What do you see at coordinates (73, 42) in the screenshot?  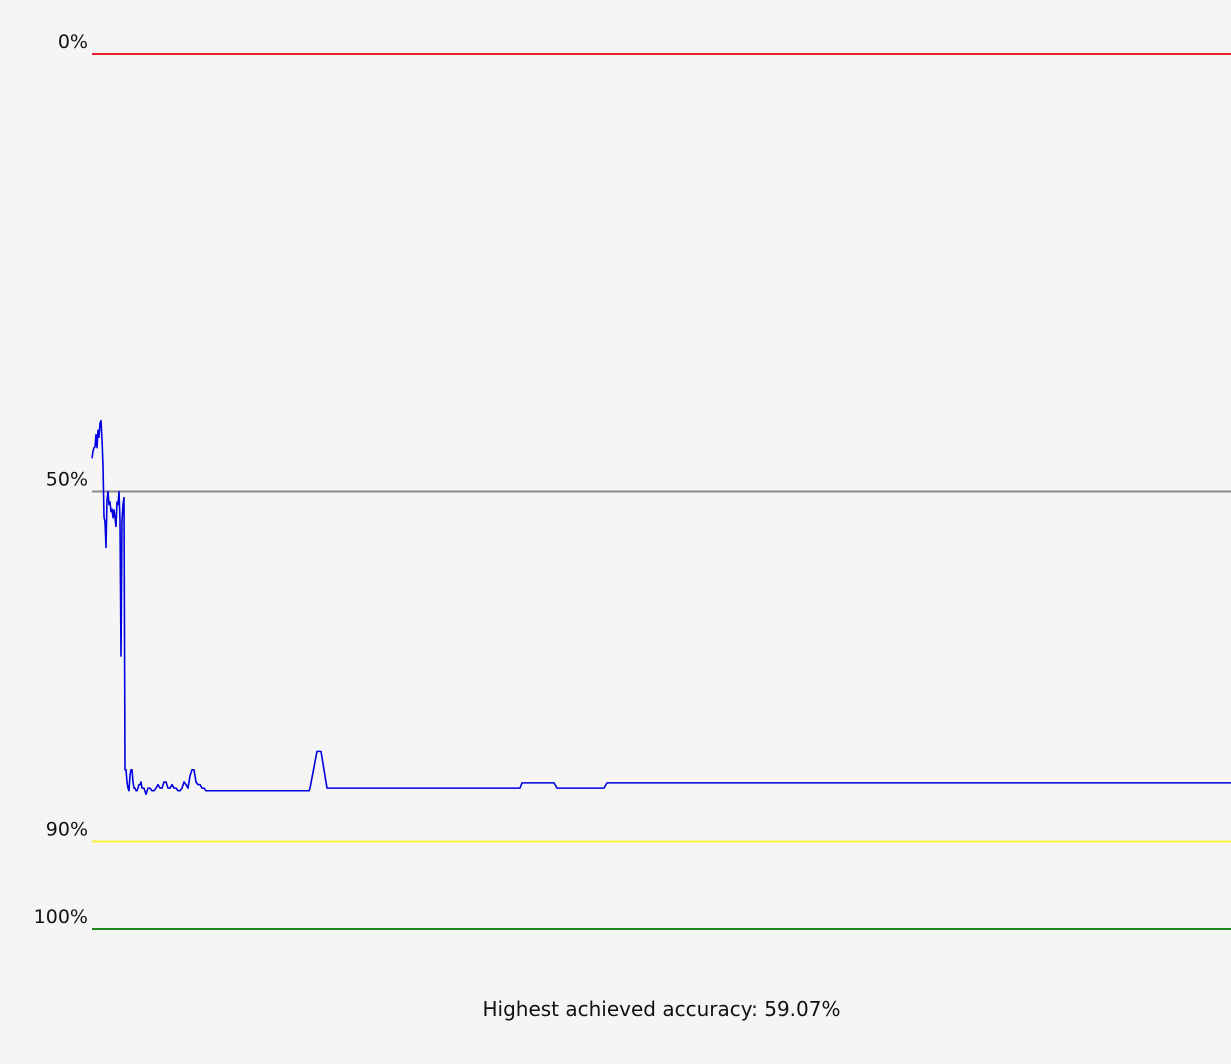 I see `y-tick-label-0: 0%` at bounding box center [73, 42].